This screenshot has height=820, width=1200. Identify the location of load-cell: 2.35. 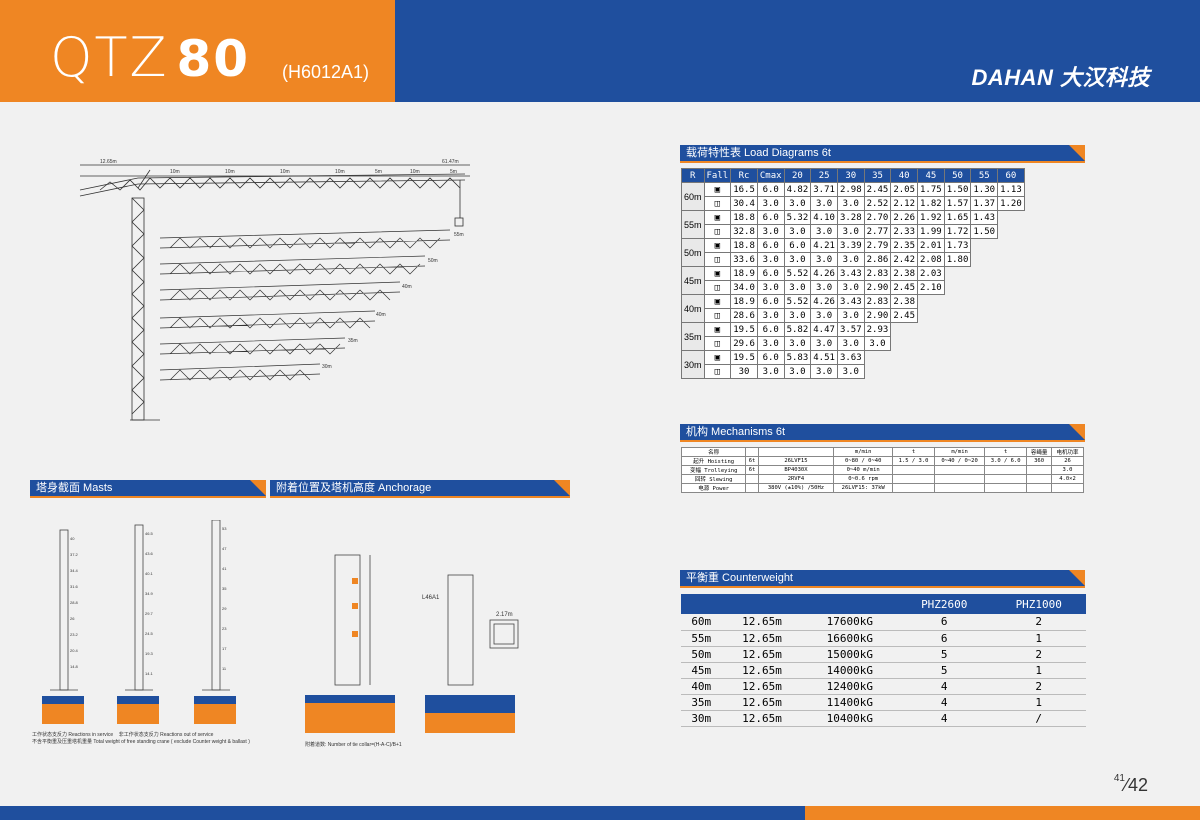
(904, 245).